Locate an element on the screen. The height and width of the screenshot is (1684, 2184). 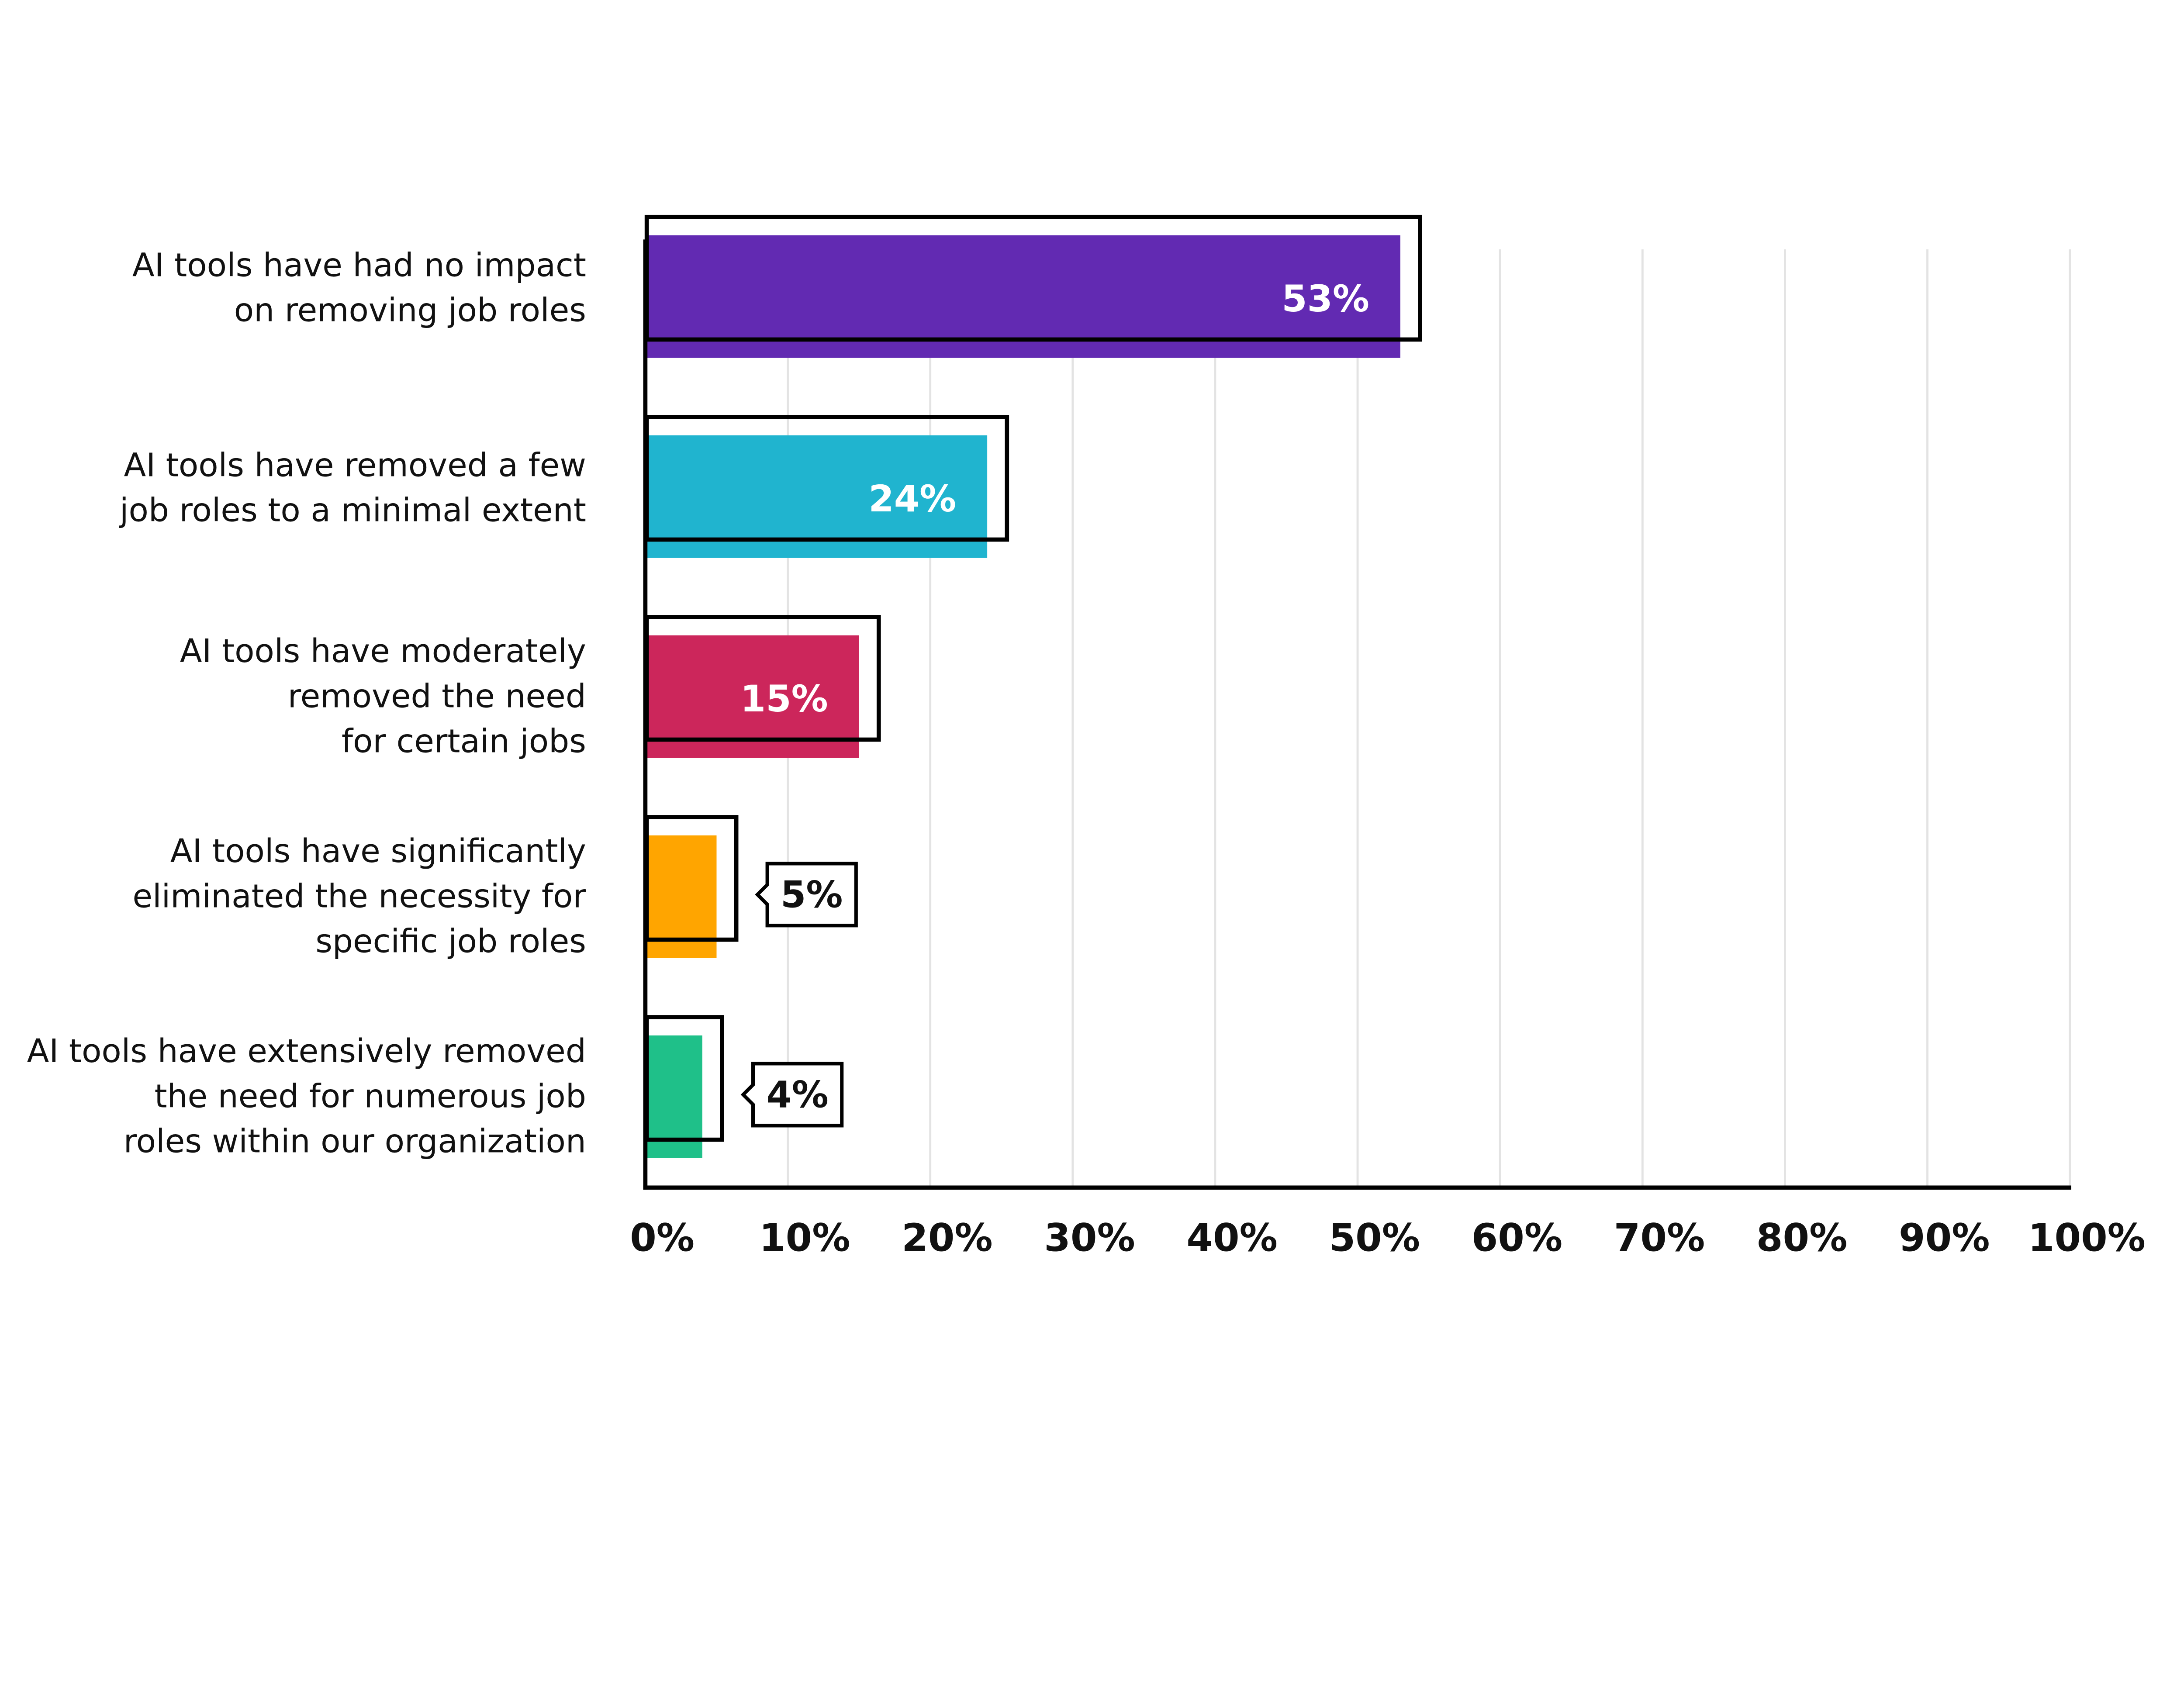
bar-group: 4% is located at coordinates (744, 1086).